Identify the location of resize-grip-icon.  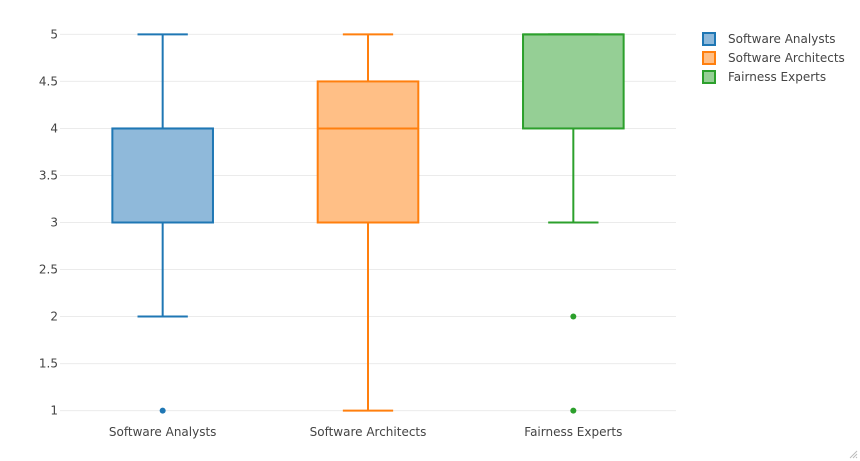
(853, 454).